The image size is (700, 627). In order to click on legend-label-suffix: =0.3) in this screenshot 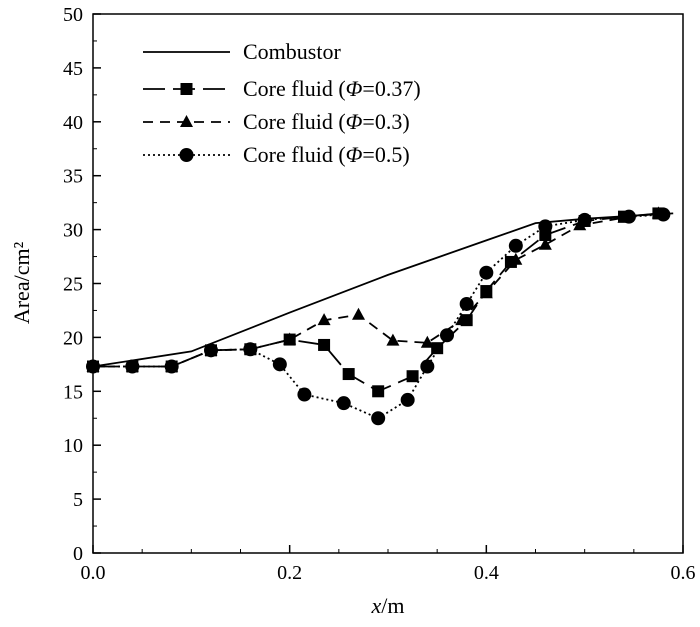, I will do `click(385, 121)`.